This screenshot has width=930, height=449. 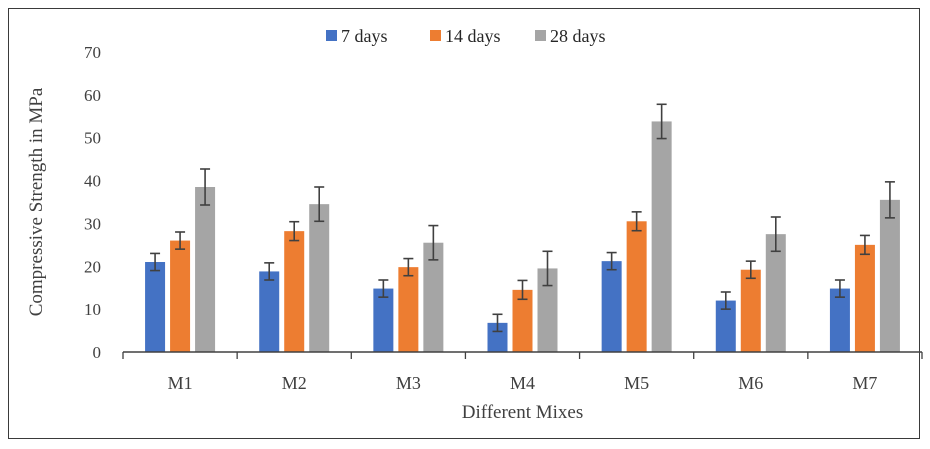 What do you see at coordinates (408, 309) in the screenshot?
I see `bar-m3-14-days` at bounding box center [408, 309].